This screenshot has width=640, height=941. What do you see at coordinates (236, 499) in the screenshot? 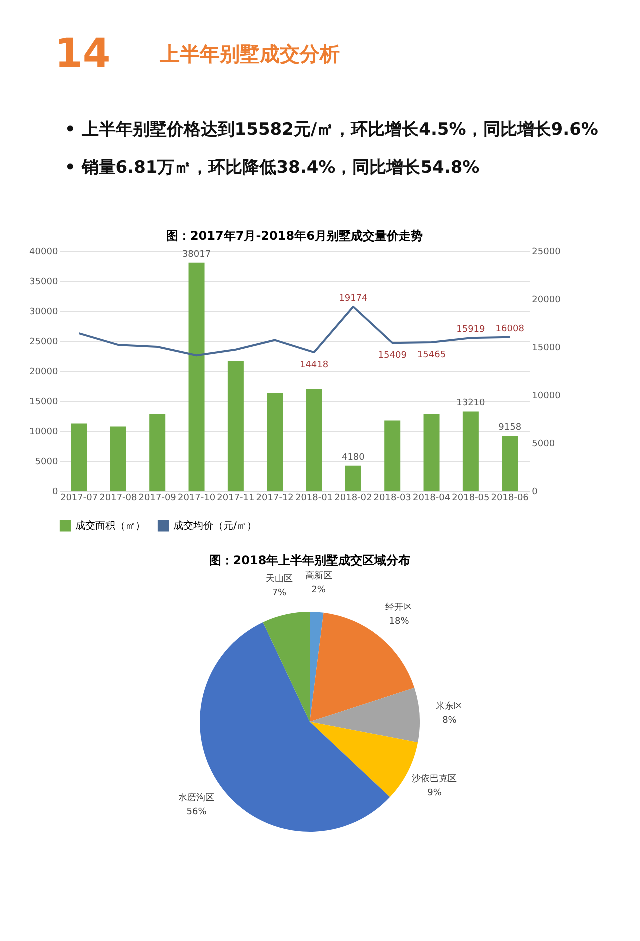
I see `x-tick-label: 2017-11` at bounding box center [236, 499].